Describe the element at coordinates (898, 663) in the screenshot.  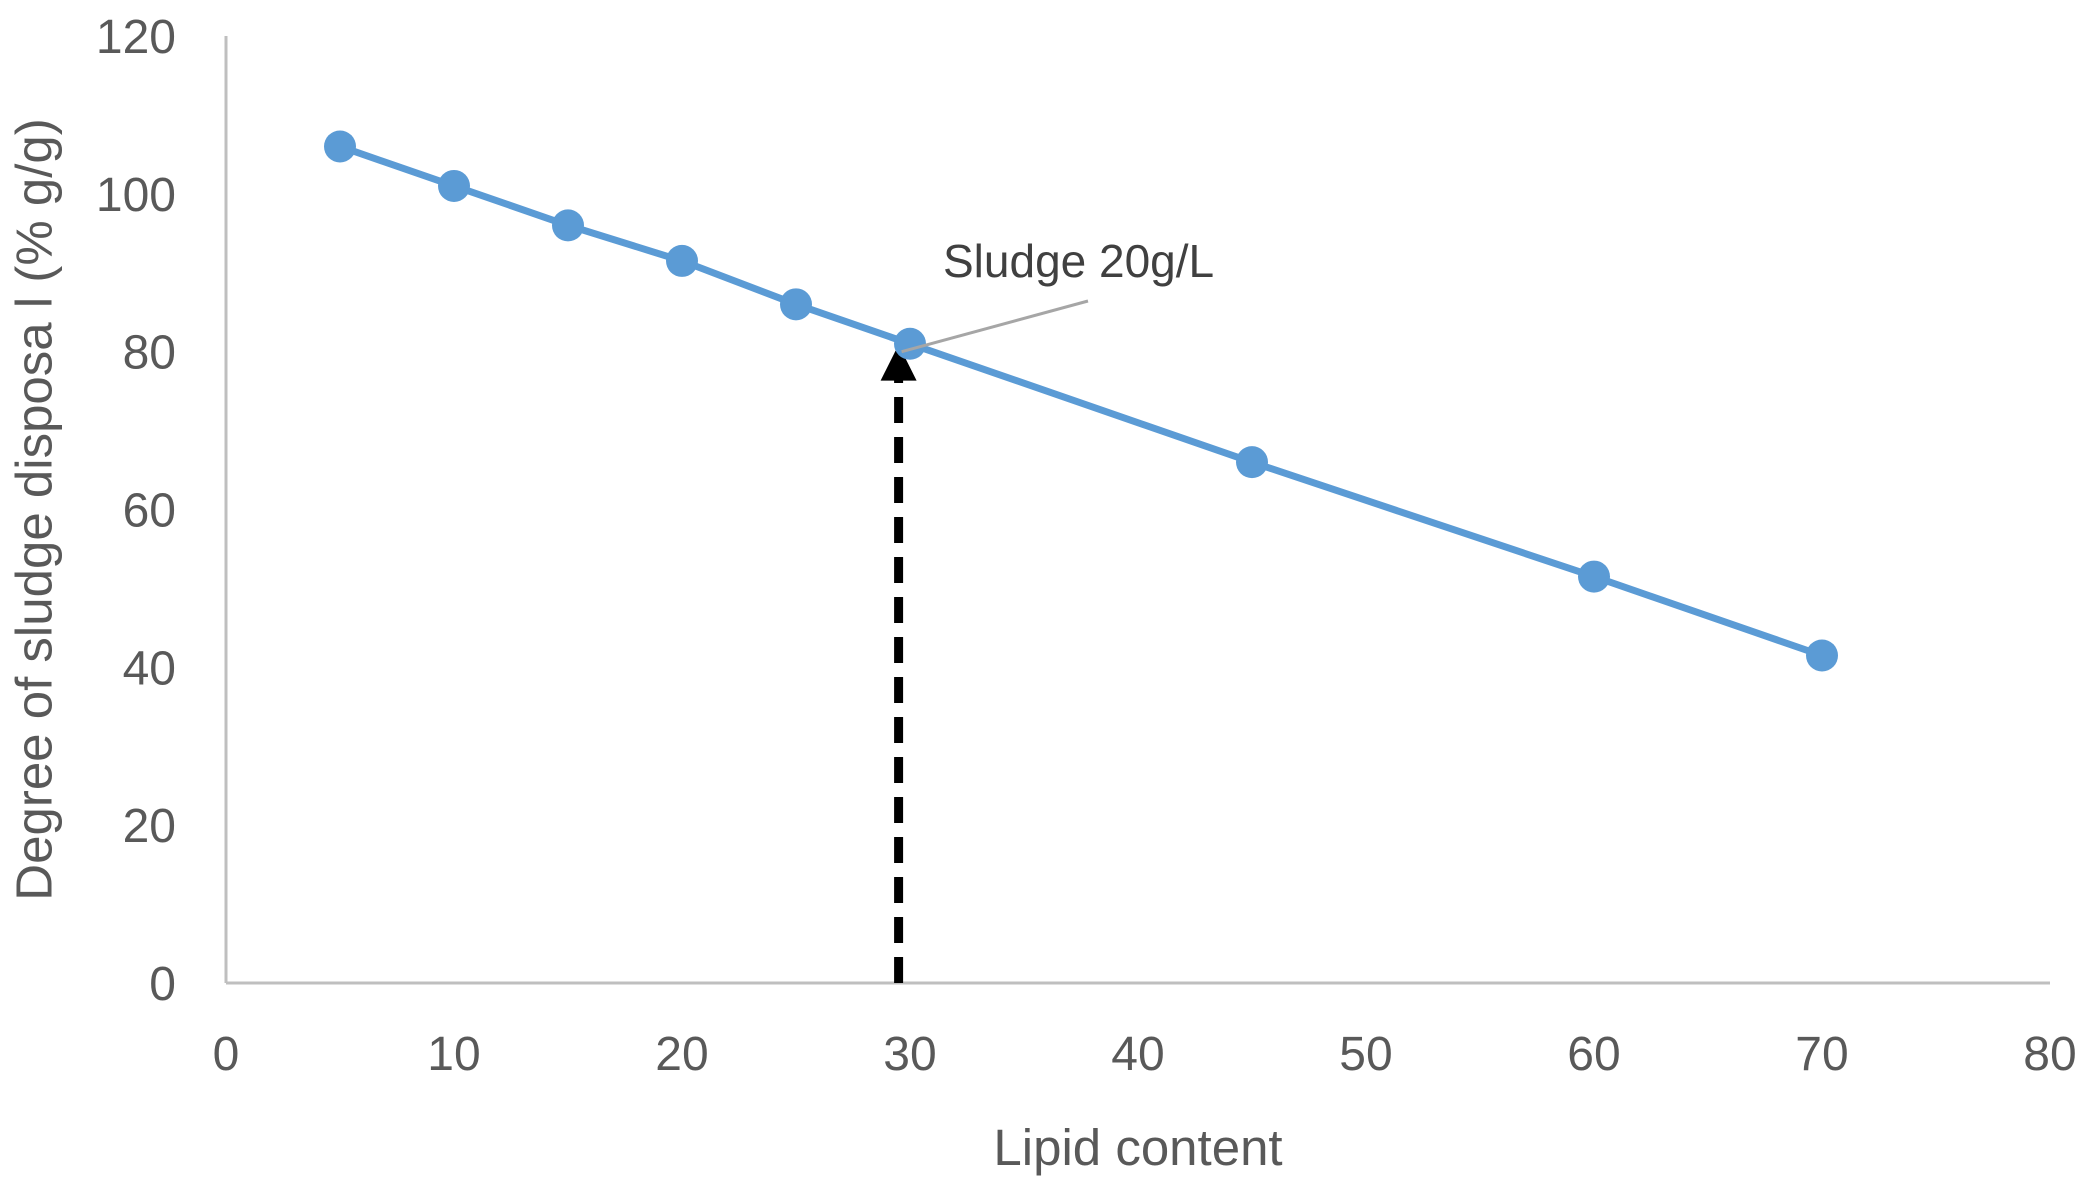
I see `vertical-marker` at that location.